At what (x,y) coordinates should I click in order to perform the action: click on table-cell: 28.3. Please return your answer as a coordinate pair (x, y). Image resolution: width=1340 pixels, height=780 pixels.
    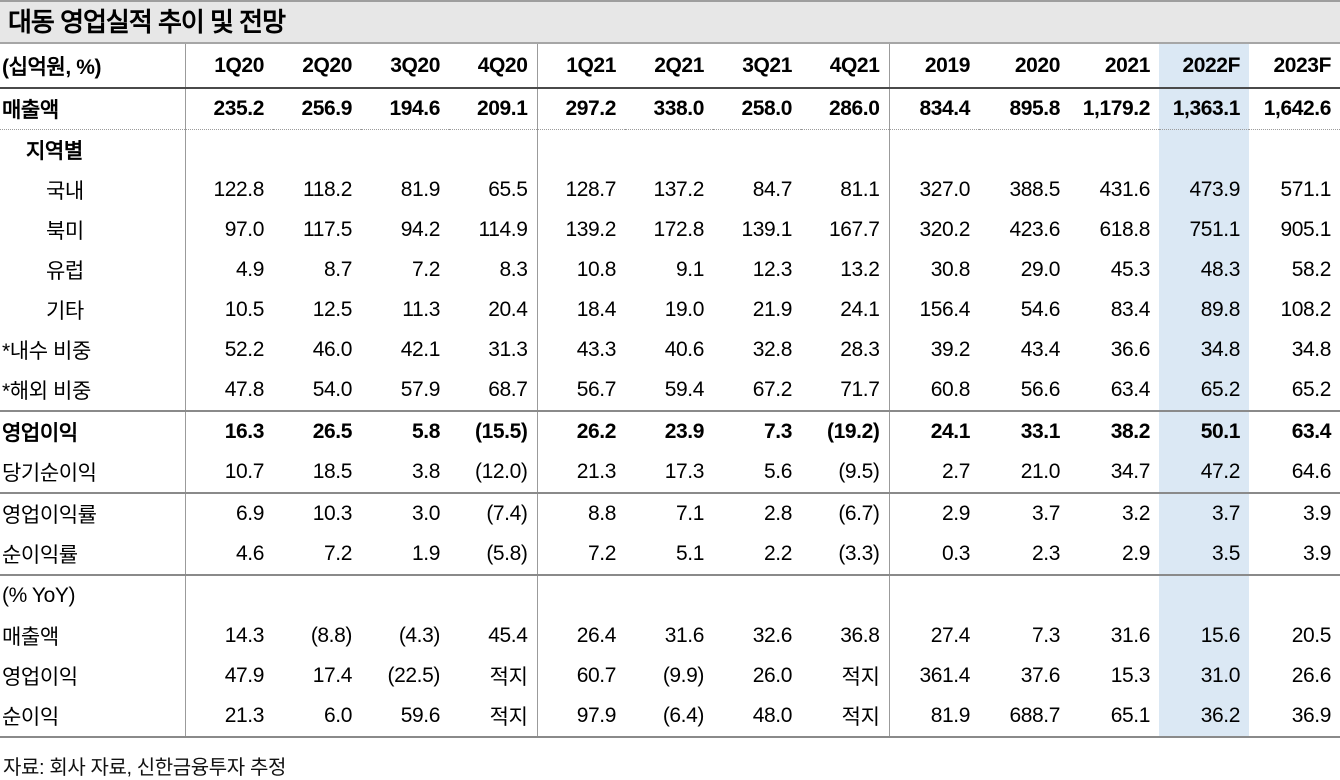
    Looking at the image, I should click on (845, 350).